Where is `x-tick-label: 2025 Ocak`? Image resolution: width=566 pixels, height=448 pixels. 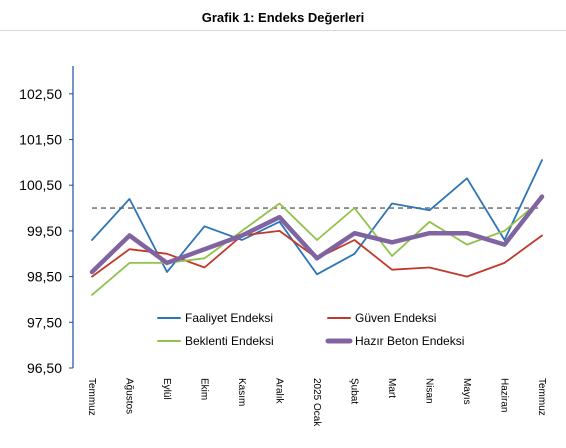 x-tick-label: 2025 Ocak is located at coordinates (316, 402).